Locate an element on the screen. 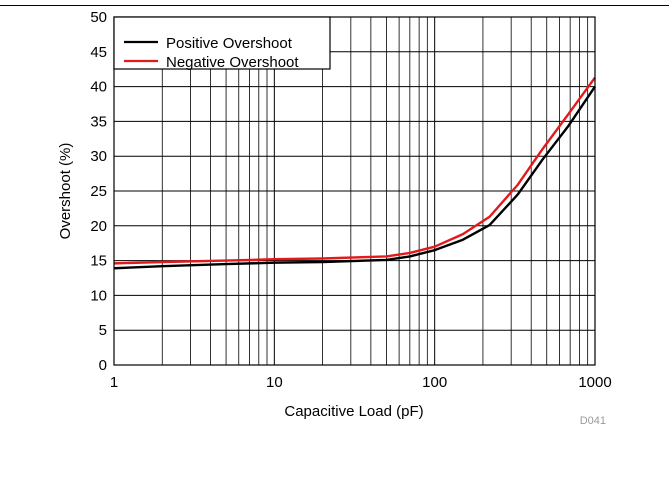 The image size is (669, 494). y-tick-label: 15 is located at coordinates (98, 261).